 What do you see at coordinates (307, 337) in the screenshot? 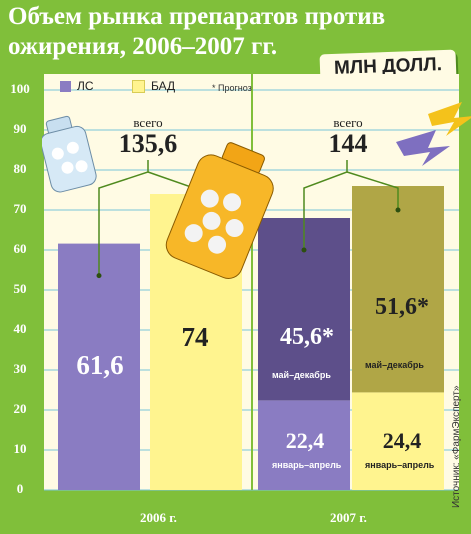
I see `value-ls-2007-forecast: 45,6*` at bounding box center [307, 337].